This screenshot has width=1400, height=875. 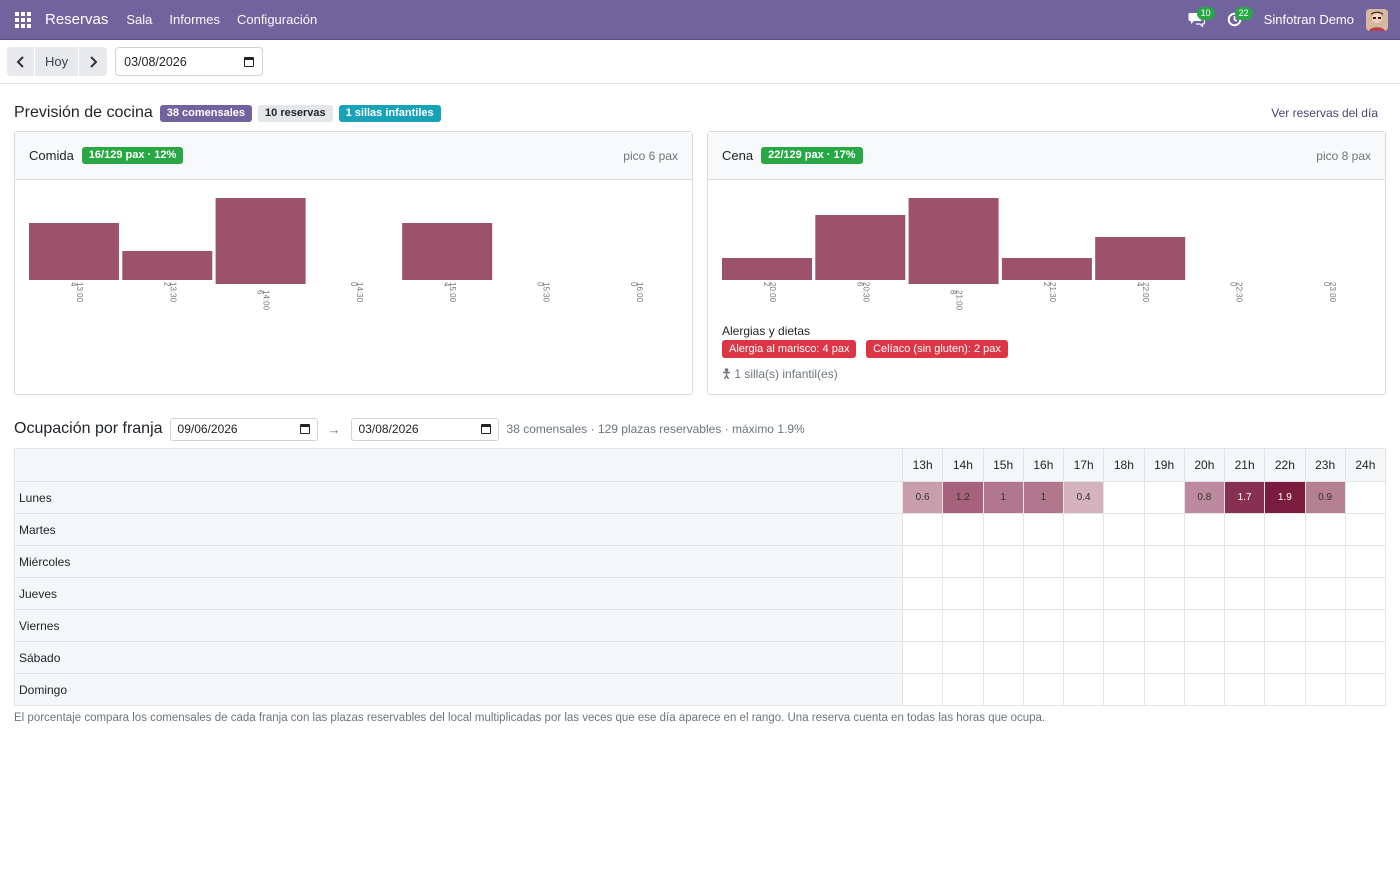 I want to click on view-reservations-link: Ver reservas del día, so click(x=1324, y=113).